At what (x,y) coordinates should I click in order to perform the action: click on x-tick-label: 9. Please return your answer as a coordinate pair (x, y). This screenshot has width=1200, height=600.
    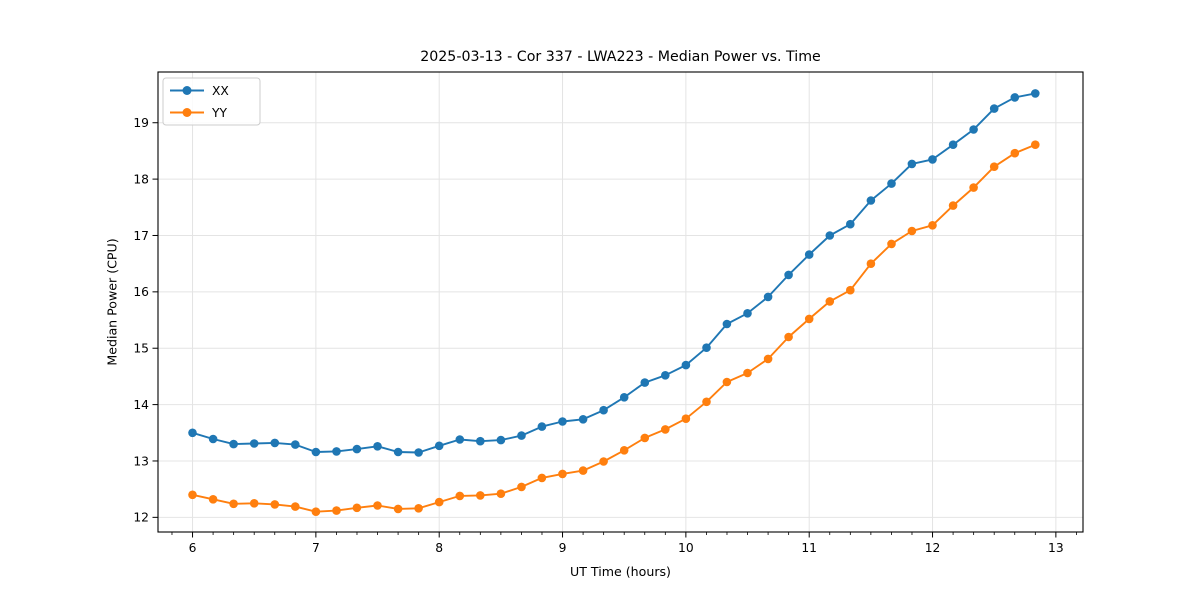
    Looking at the image, I should click on (563, 548).